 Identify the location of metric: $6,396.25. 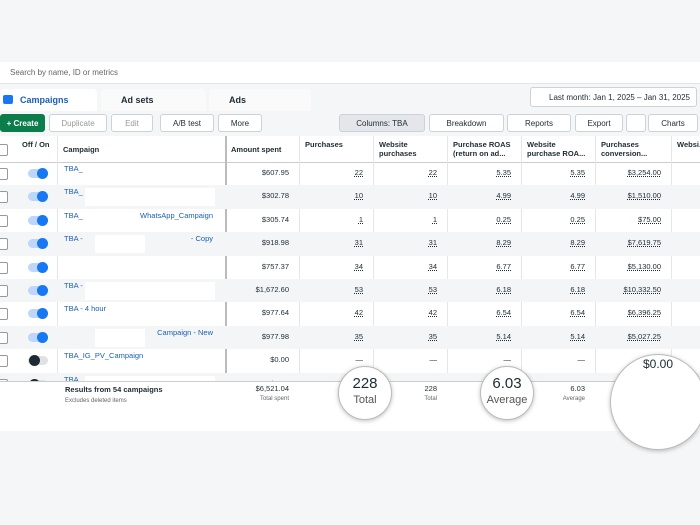
(644, 313).